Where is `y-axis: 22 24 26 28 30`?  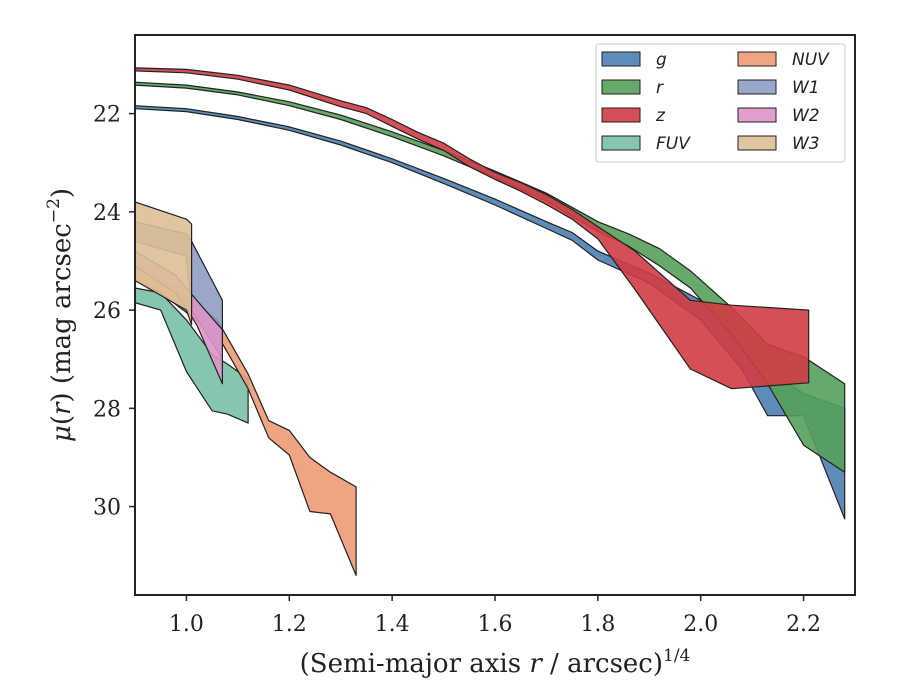 y-axis: 22 24 26 28 30 is located at coordinates (114, 312).